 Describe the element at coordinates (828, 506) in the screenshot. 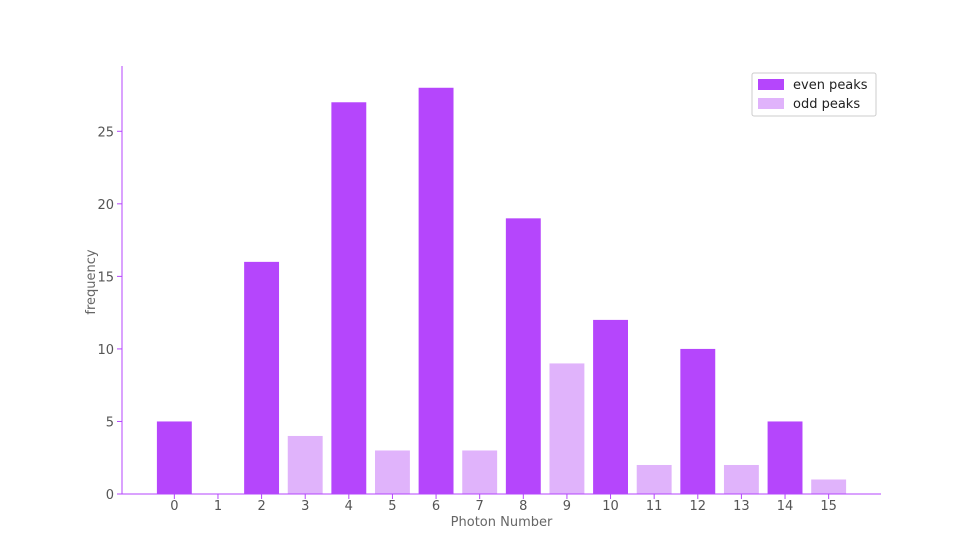

I see `x-tick-label: 15` at that location.